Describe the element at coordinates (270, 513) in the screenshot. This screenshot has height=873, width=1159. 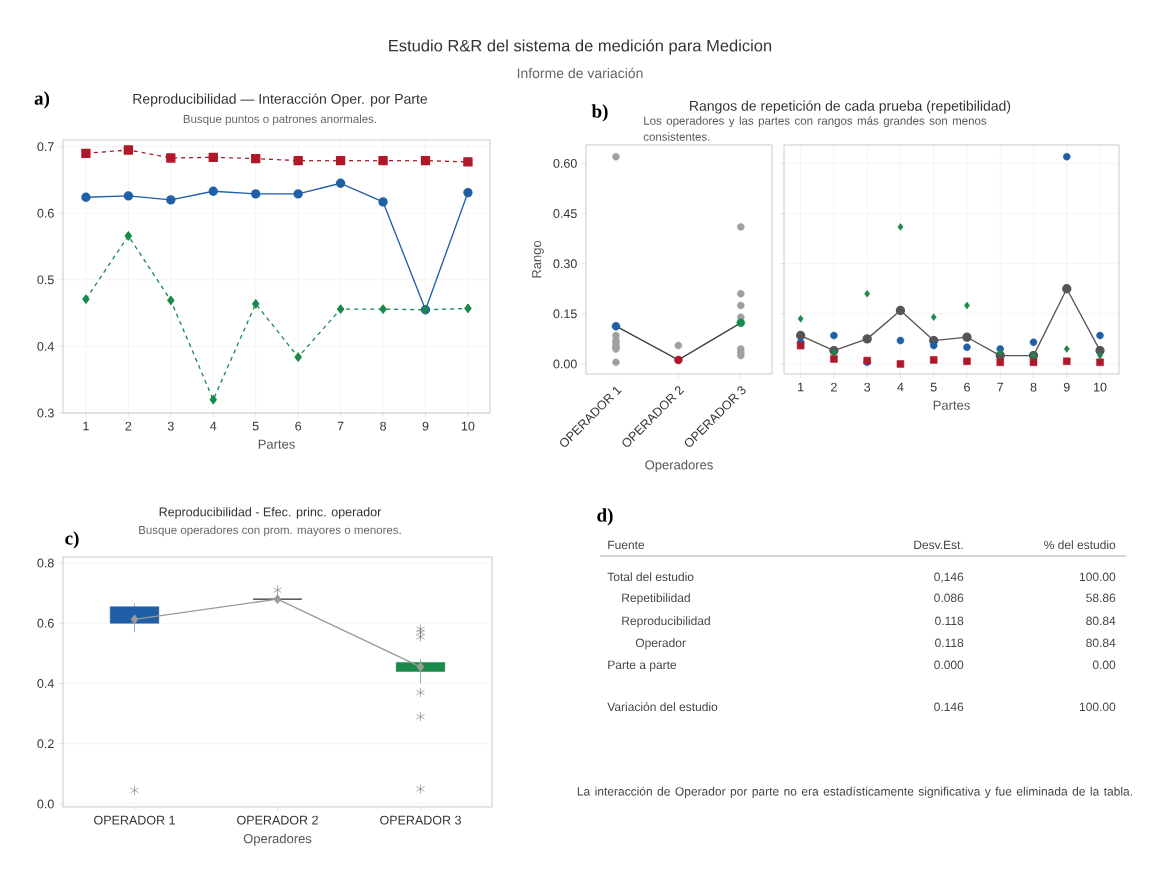
I see `chart-title: Reproducibilidad - Efec. princ. operador` at that location.